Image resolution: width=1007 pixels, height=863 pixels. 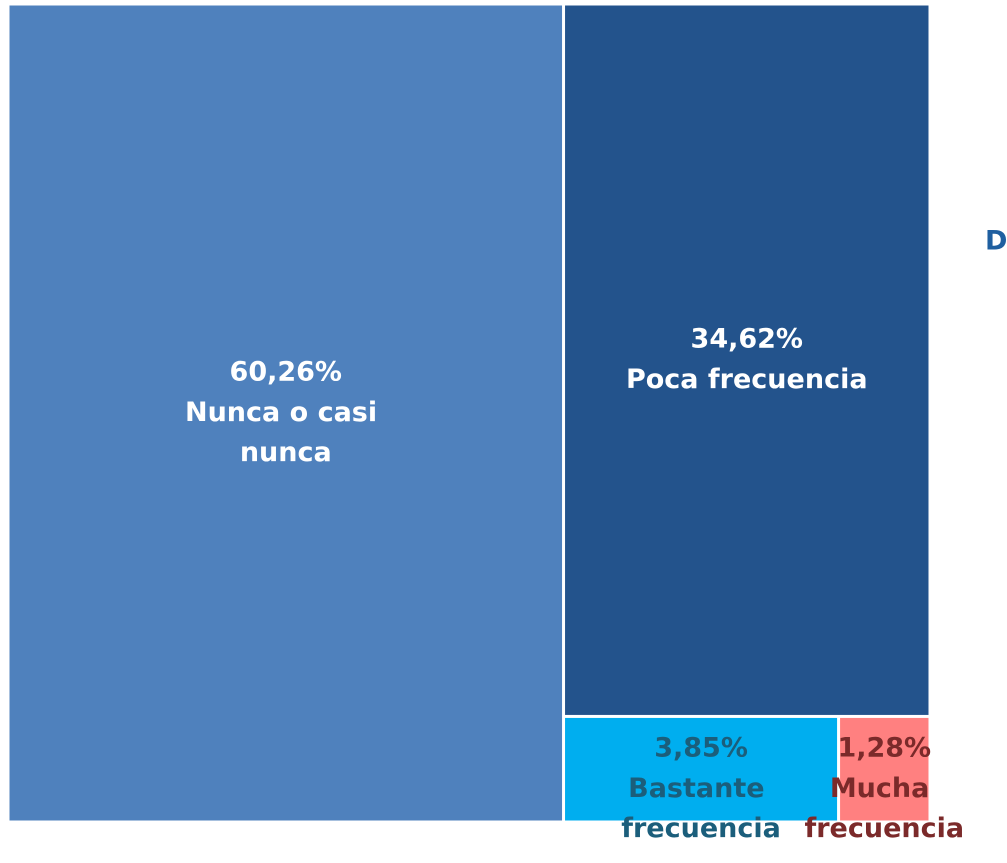 What do you see at coordinates (701, 808) in the screenshot?
I see `category-label: Bastante frecuencia` at bounding box center [701, 808].